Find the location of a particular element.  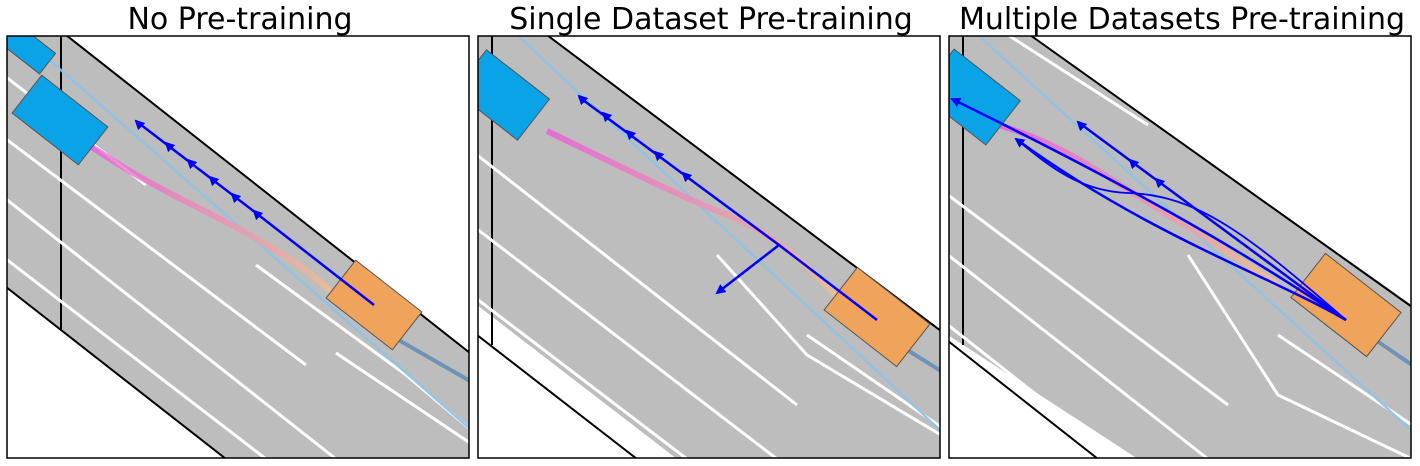

panel-title: Multiple Datasets Pre-training is located at coordinates (1182, 19).